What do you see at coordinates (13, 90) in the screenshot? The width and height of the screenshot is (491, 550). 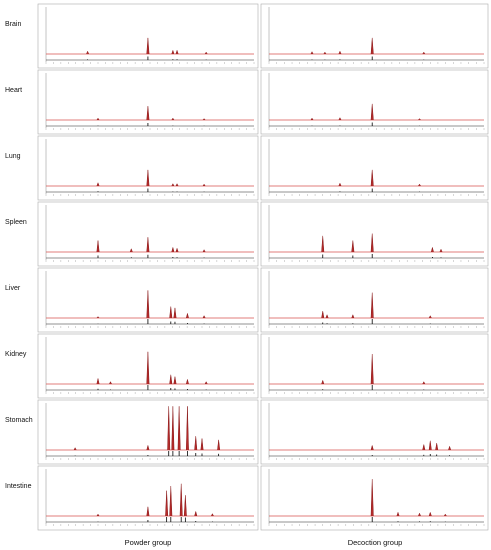 I see `row-label: Heart` at bounding box center [13, 90].